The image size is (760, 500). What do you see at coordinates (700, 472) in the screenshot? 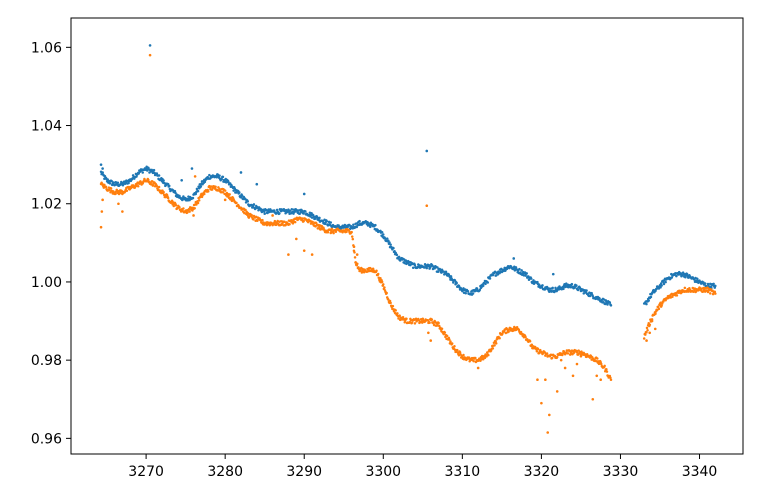
I see `x-tick-label: 3340` at bounding box center [700, 472].